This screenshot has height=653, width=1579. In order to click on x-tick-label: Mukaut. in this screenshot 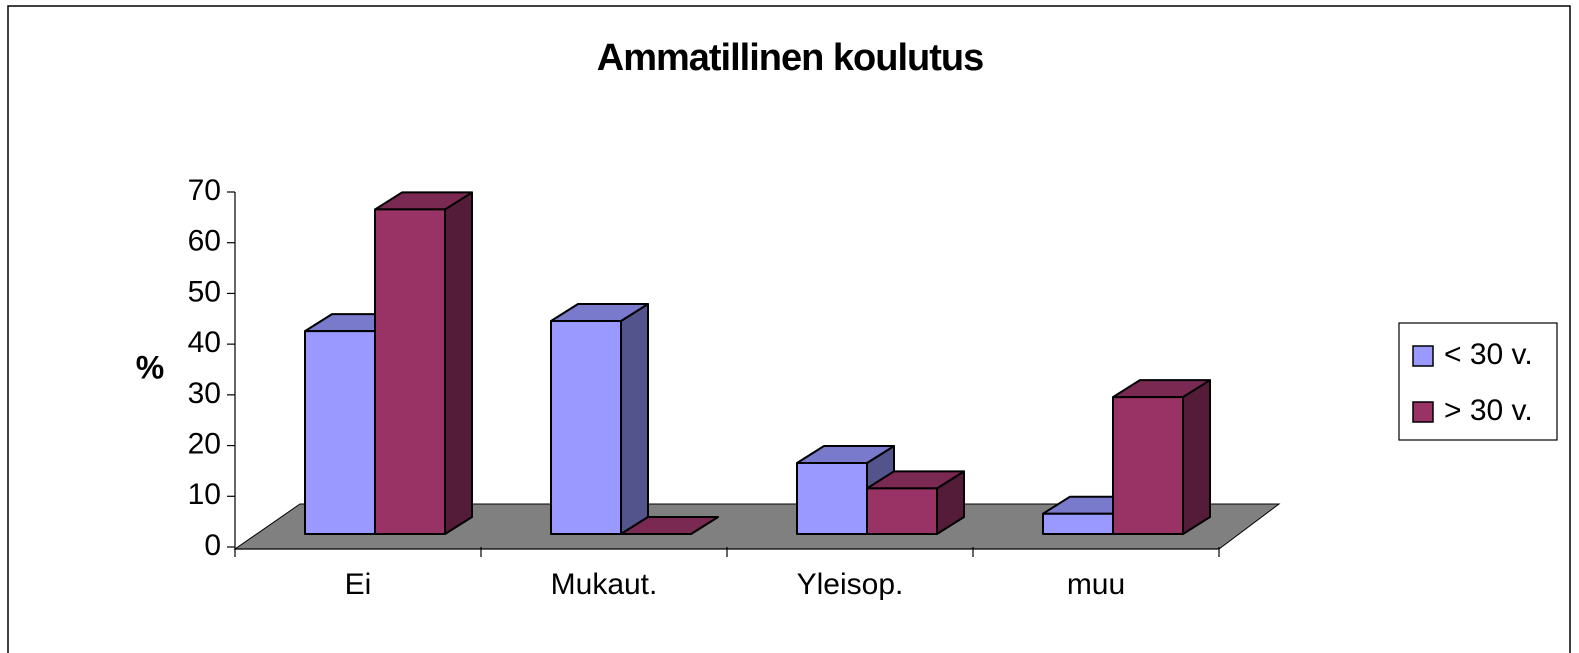, I will do `click(604, 584)`.